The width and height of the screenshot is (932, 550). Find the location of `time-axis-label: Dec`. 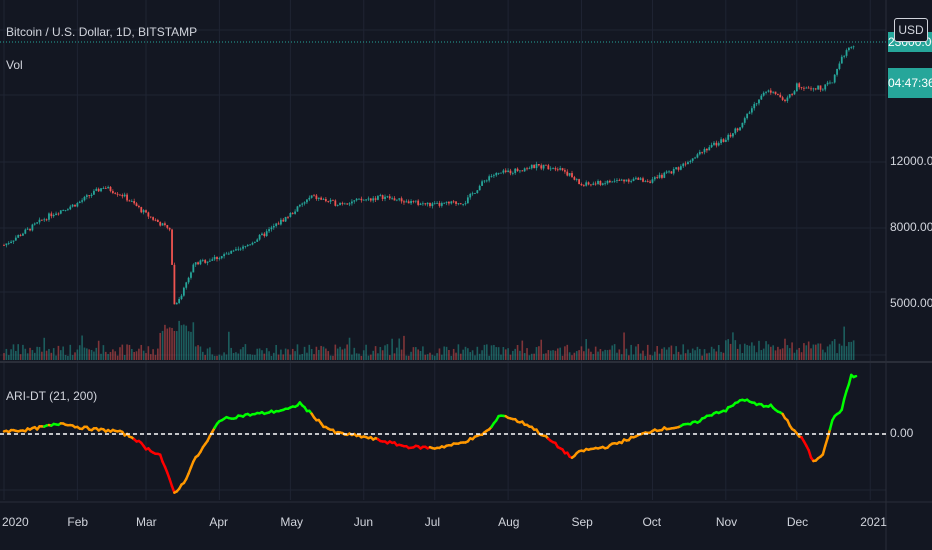

time-axis-label: Dec is located at coordinates (797, 522).